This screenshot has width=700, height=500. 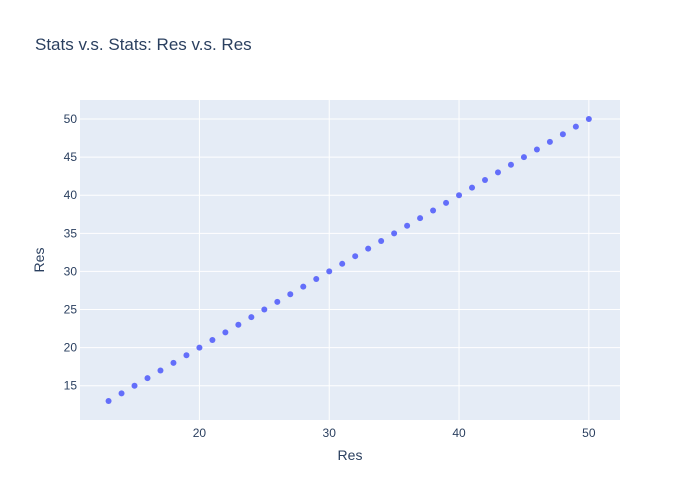 What do you see at coordinates (71, 386) in the screenshot?
I see `y-tick-label: 15` at bounding box center [71, 386].